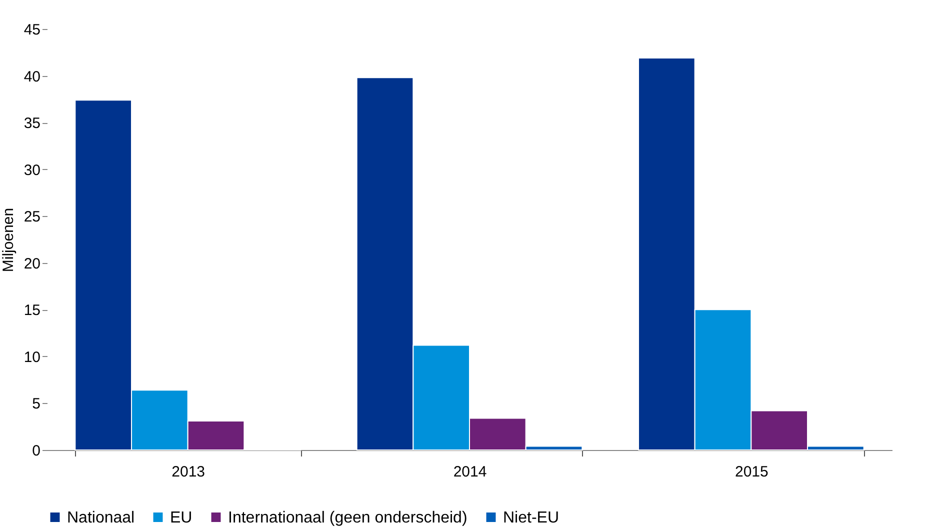 The width and height of the screenshot is (925, 530). Describe the element at coordinates (36, 451) in the screenshot. I see `y-tick-label: 0` at that location.